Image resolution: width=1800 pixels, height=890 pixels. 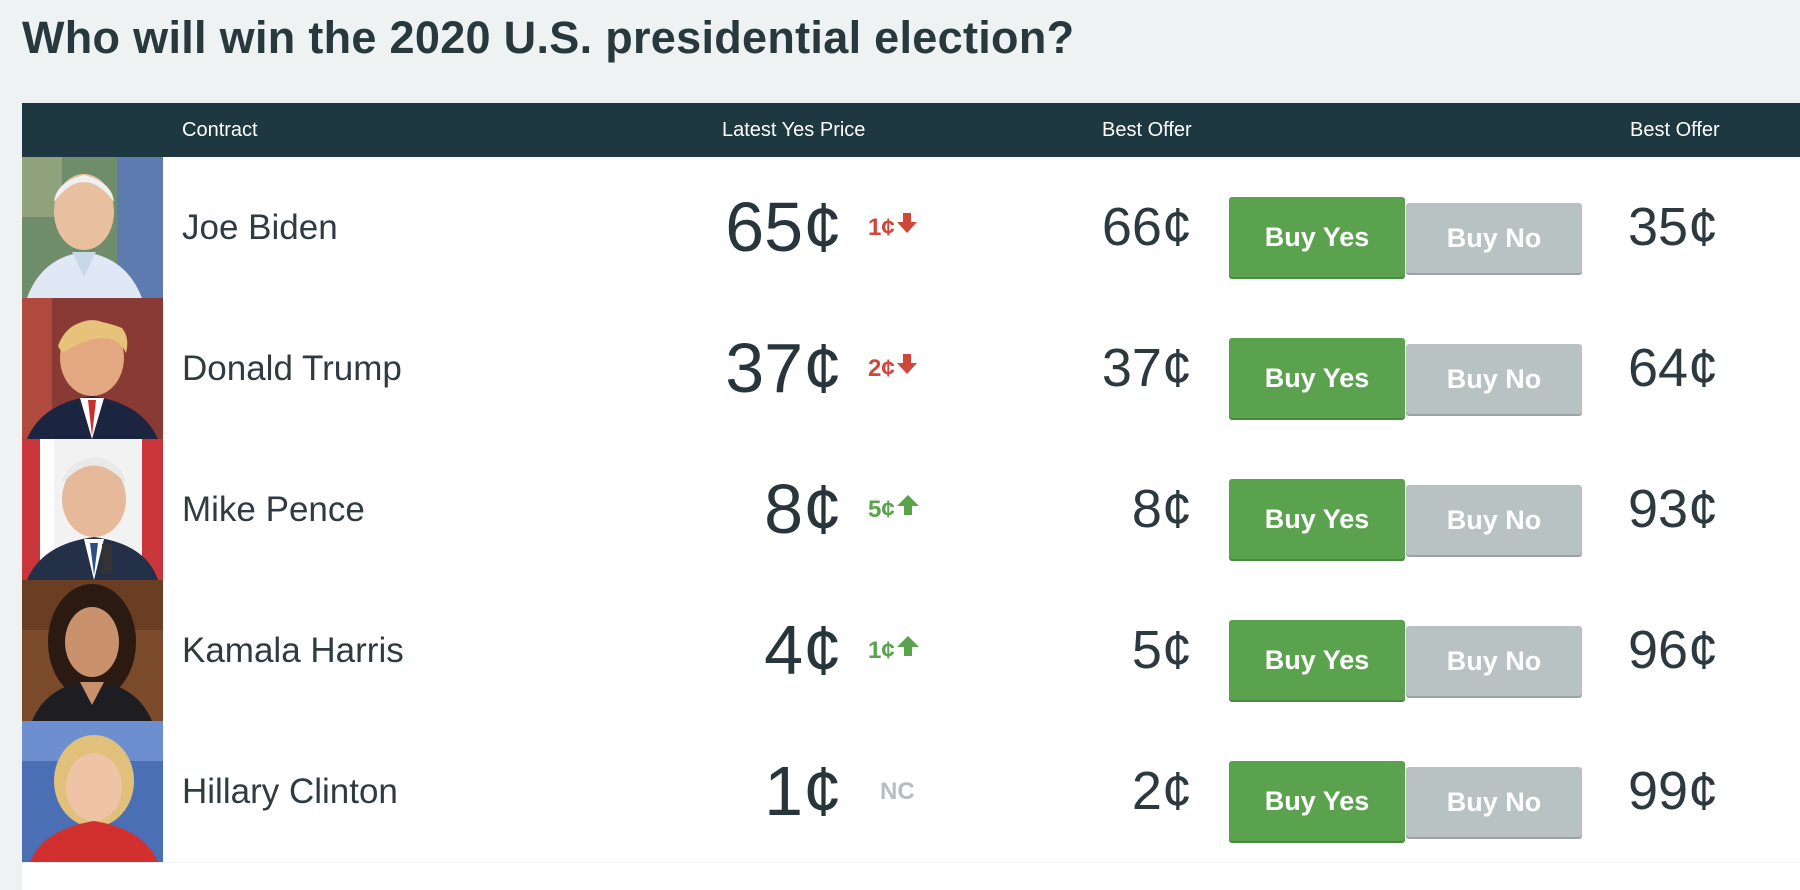 I want to click on price-change: NC, so click(x=897, y=791).